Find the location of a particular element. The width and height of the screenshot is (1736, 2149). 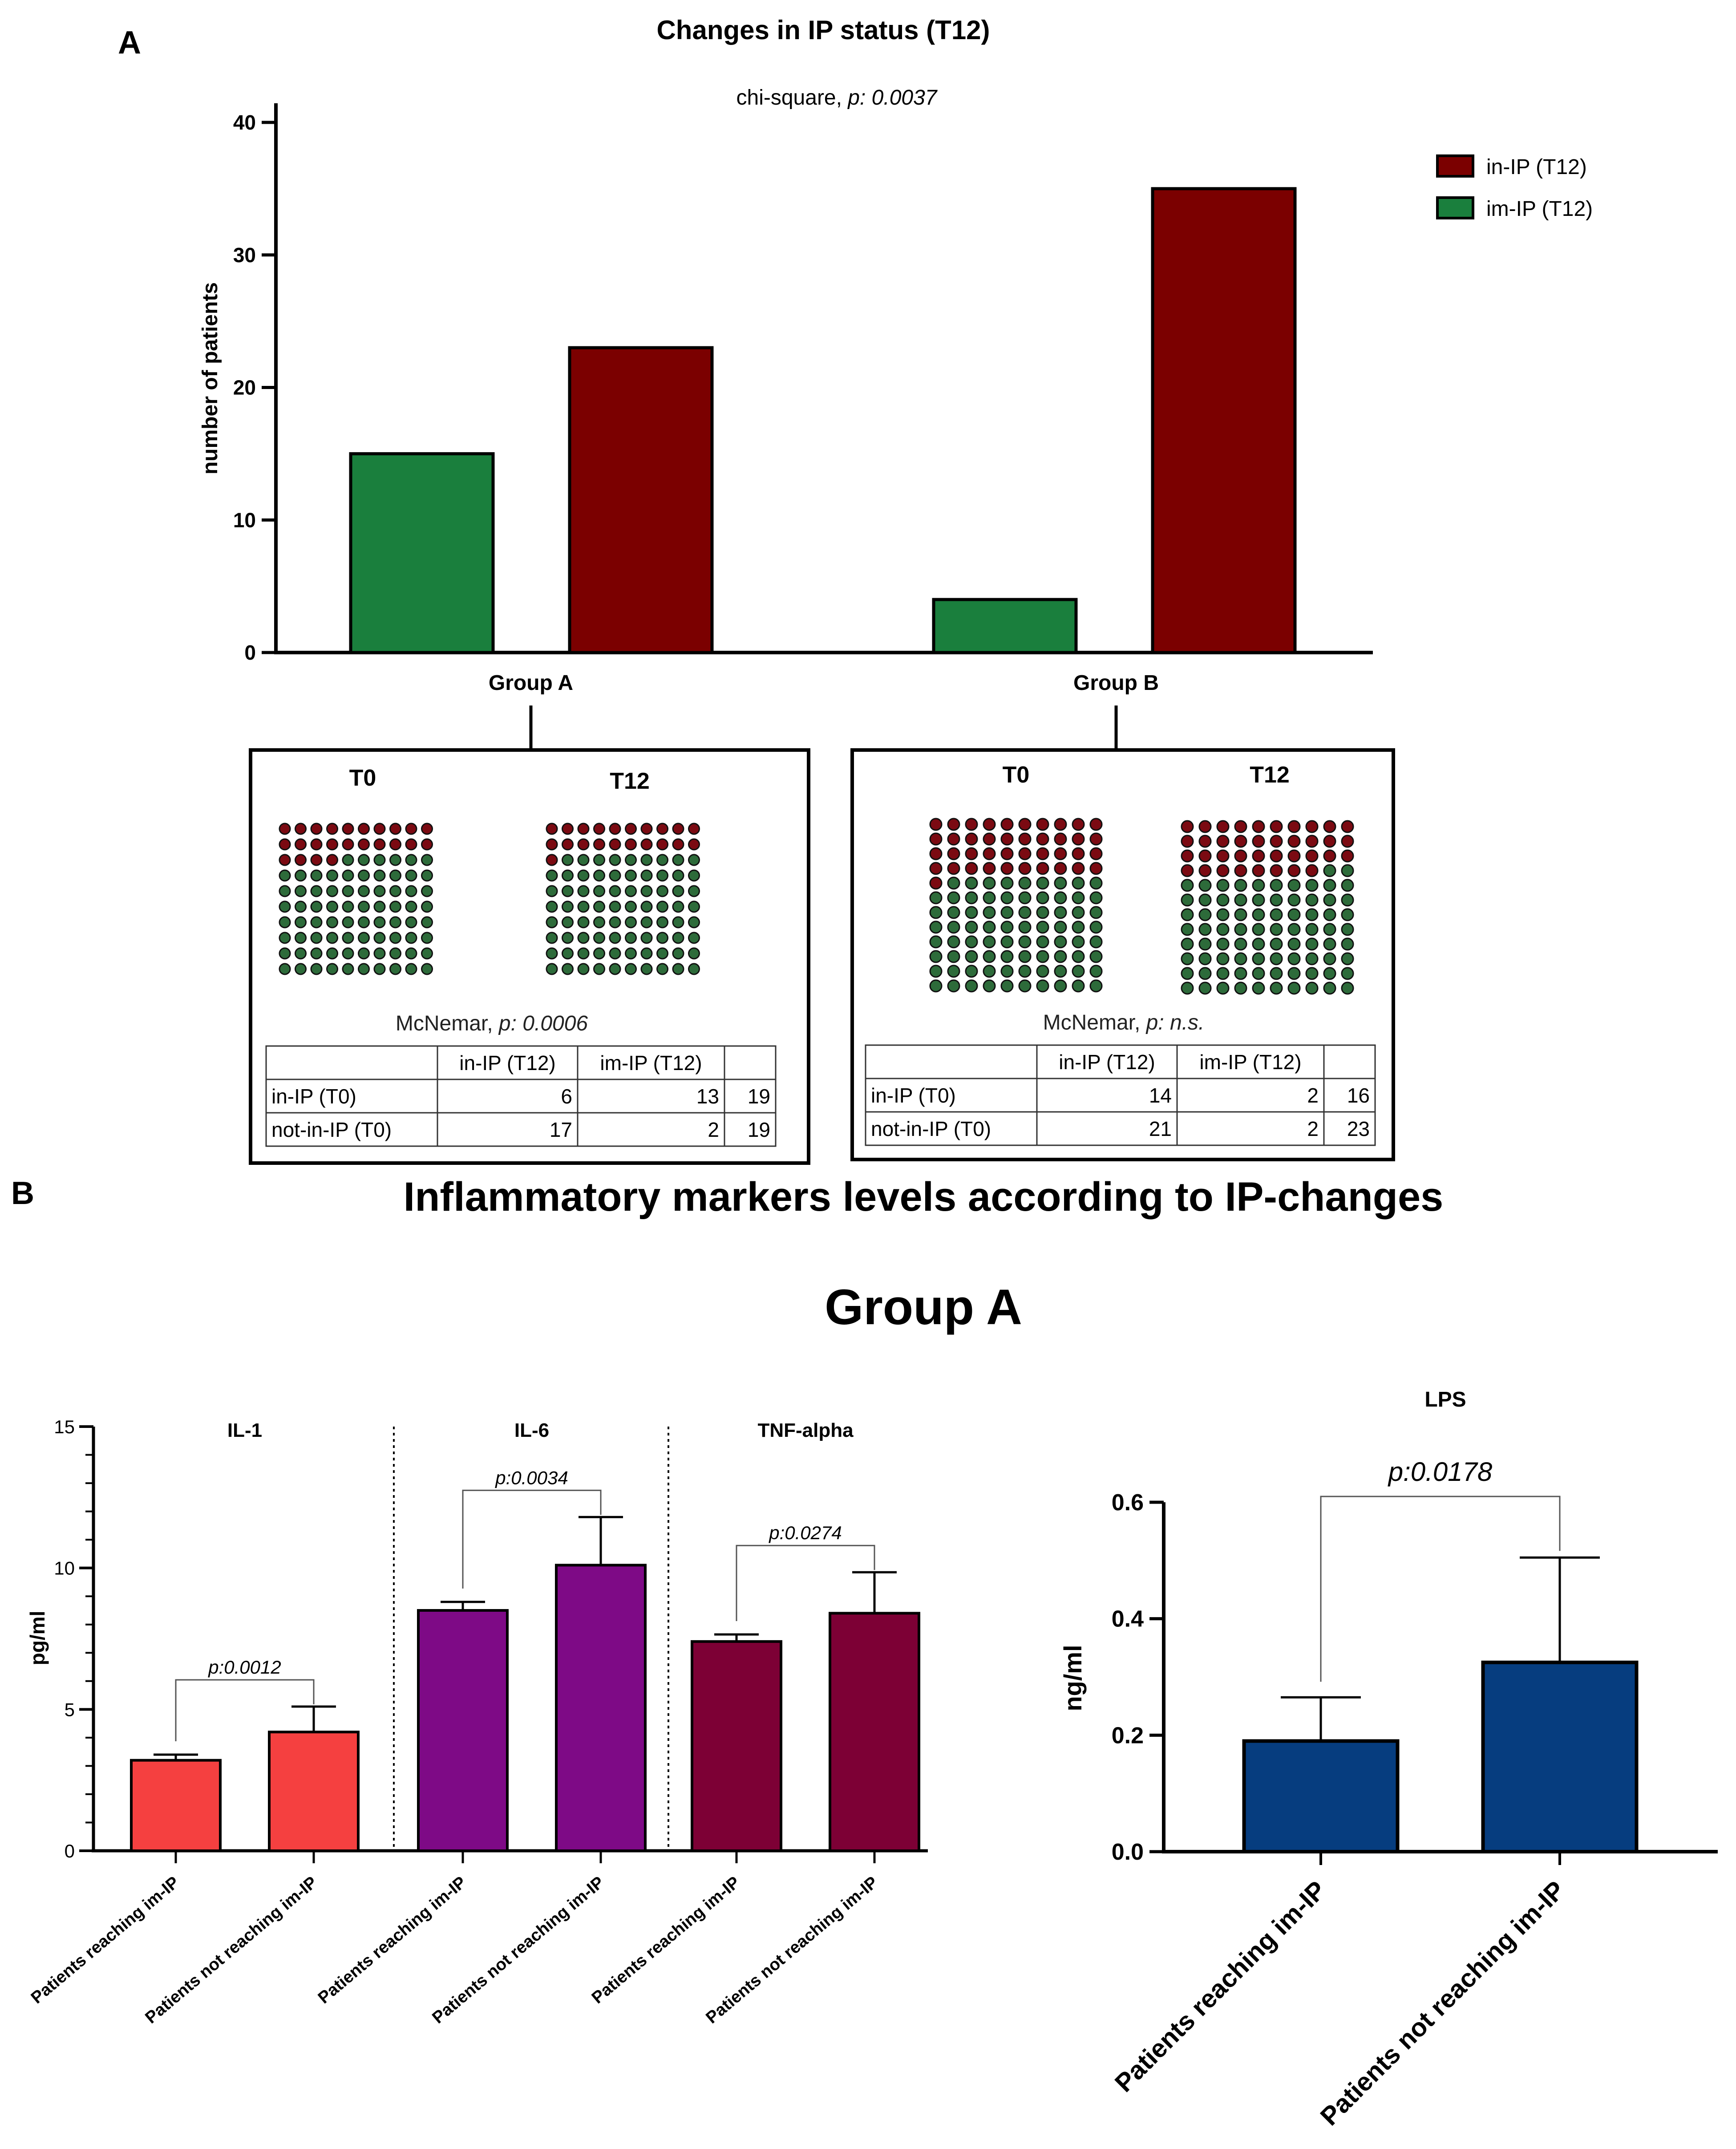

table-row-label: in-IP (T0) is located at coordinates (913, 1095).